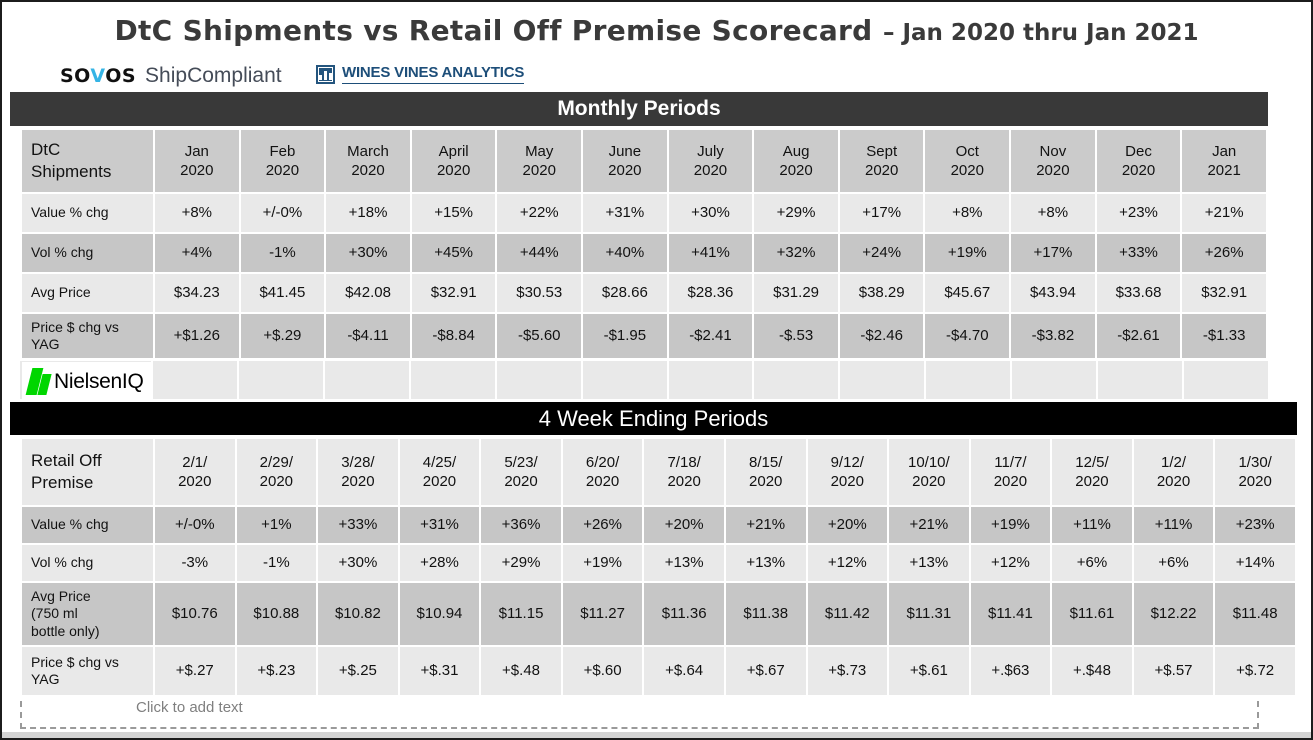 This screenshot has height=740, width=1313. What do you see at coordinates (368, 213) in the screenshot?
I see `data-cell: +18%` at bounding box center [368, 213].